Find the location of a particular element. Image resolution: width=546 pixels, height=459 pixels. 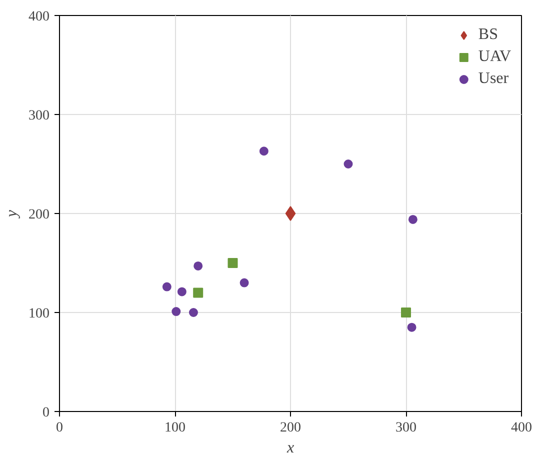

x-tick-label: 300 is located at coordinates (406, 428).